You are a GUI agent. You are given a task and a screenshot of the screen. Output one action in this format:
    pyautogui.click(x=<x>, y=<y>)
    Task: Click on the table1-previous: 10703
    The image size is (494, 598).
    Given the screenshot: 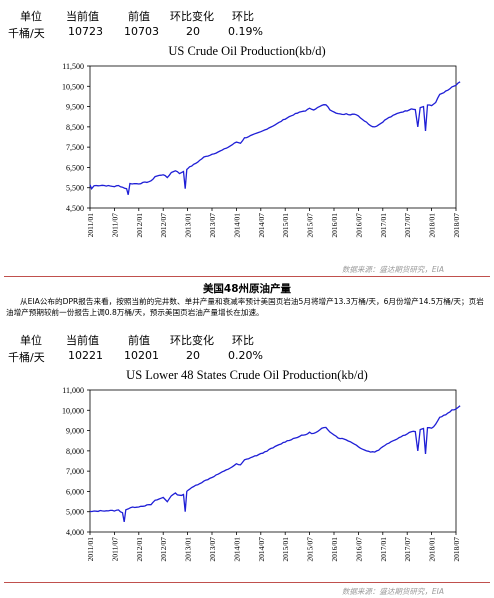 What is the action you would take?
    pyautogui.click(x=141, y=31)
    